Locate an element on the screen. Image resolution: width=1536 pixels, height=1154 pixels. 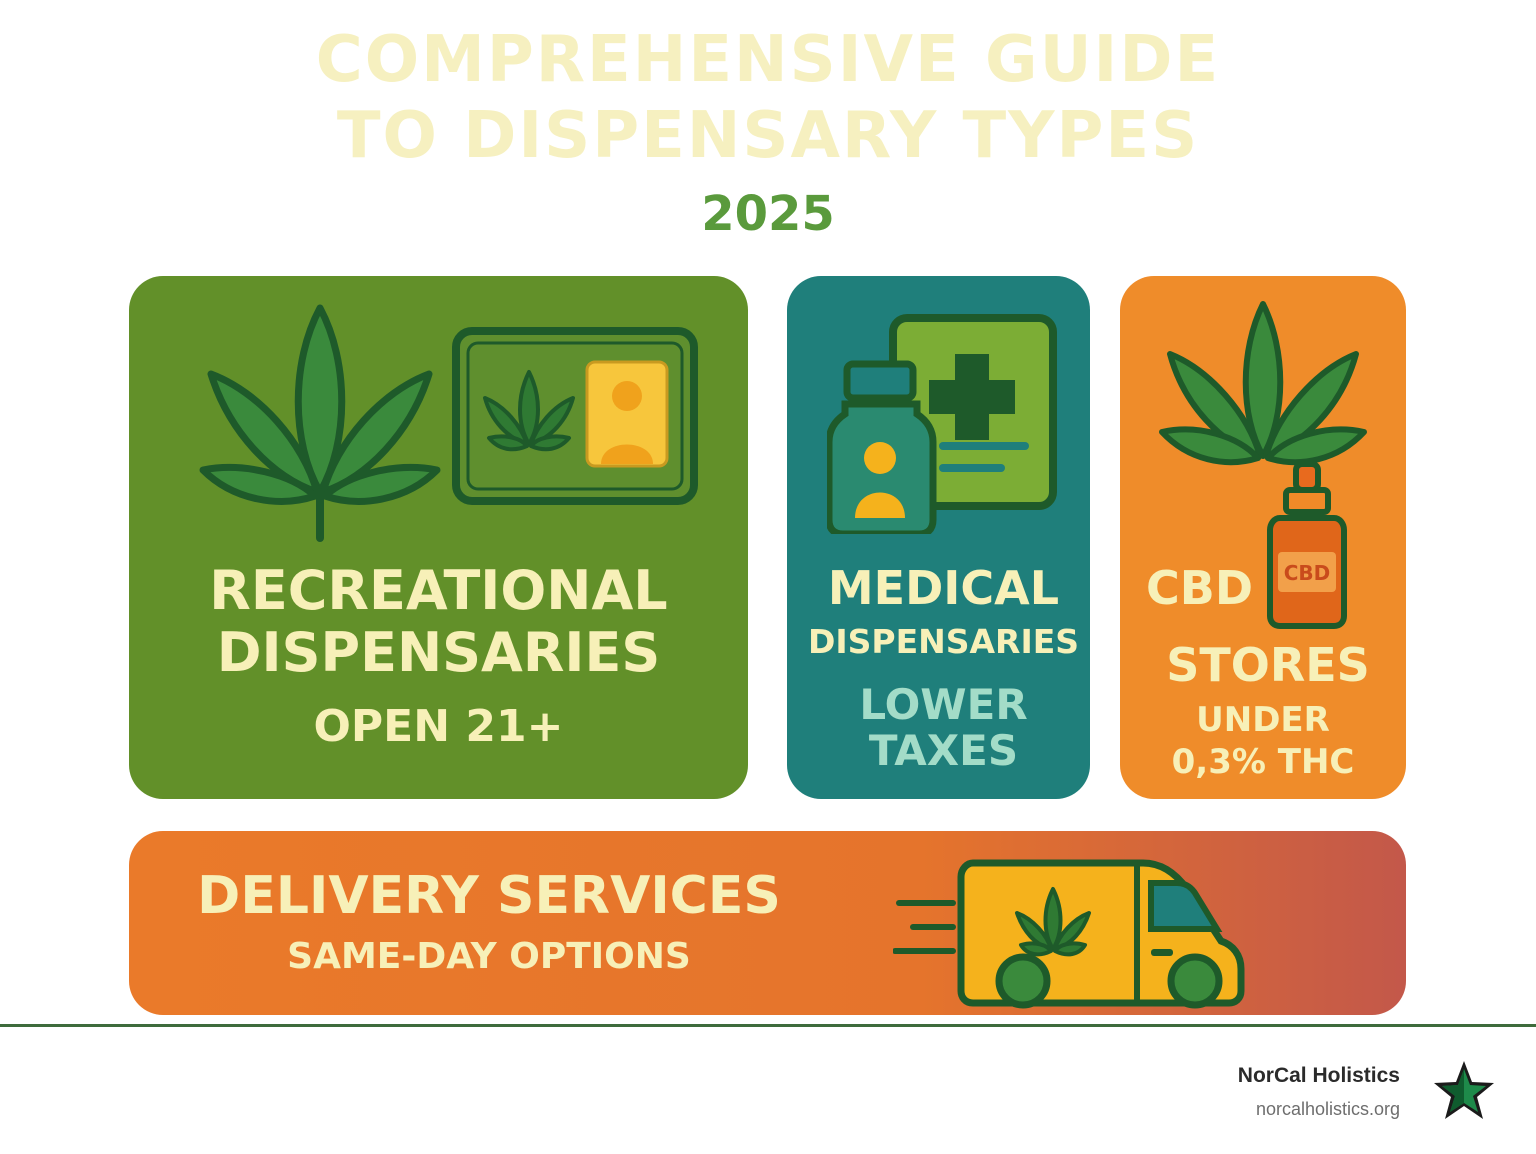
recreational-age-label: OPEN 21+ is located at coordinates (438, 726).